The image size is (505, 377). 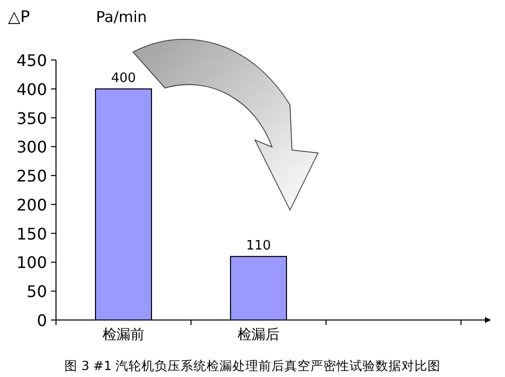 What do you see at coordinates (31, 204) in the screenshot?
I see `y-tick-label: 200` at bounding box center [31, 204].